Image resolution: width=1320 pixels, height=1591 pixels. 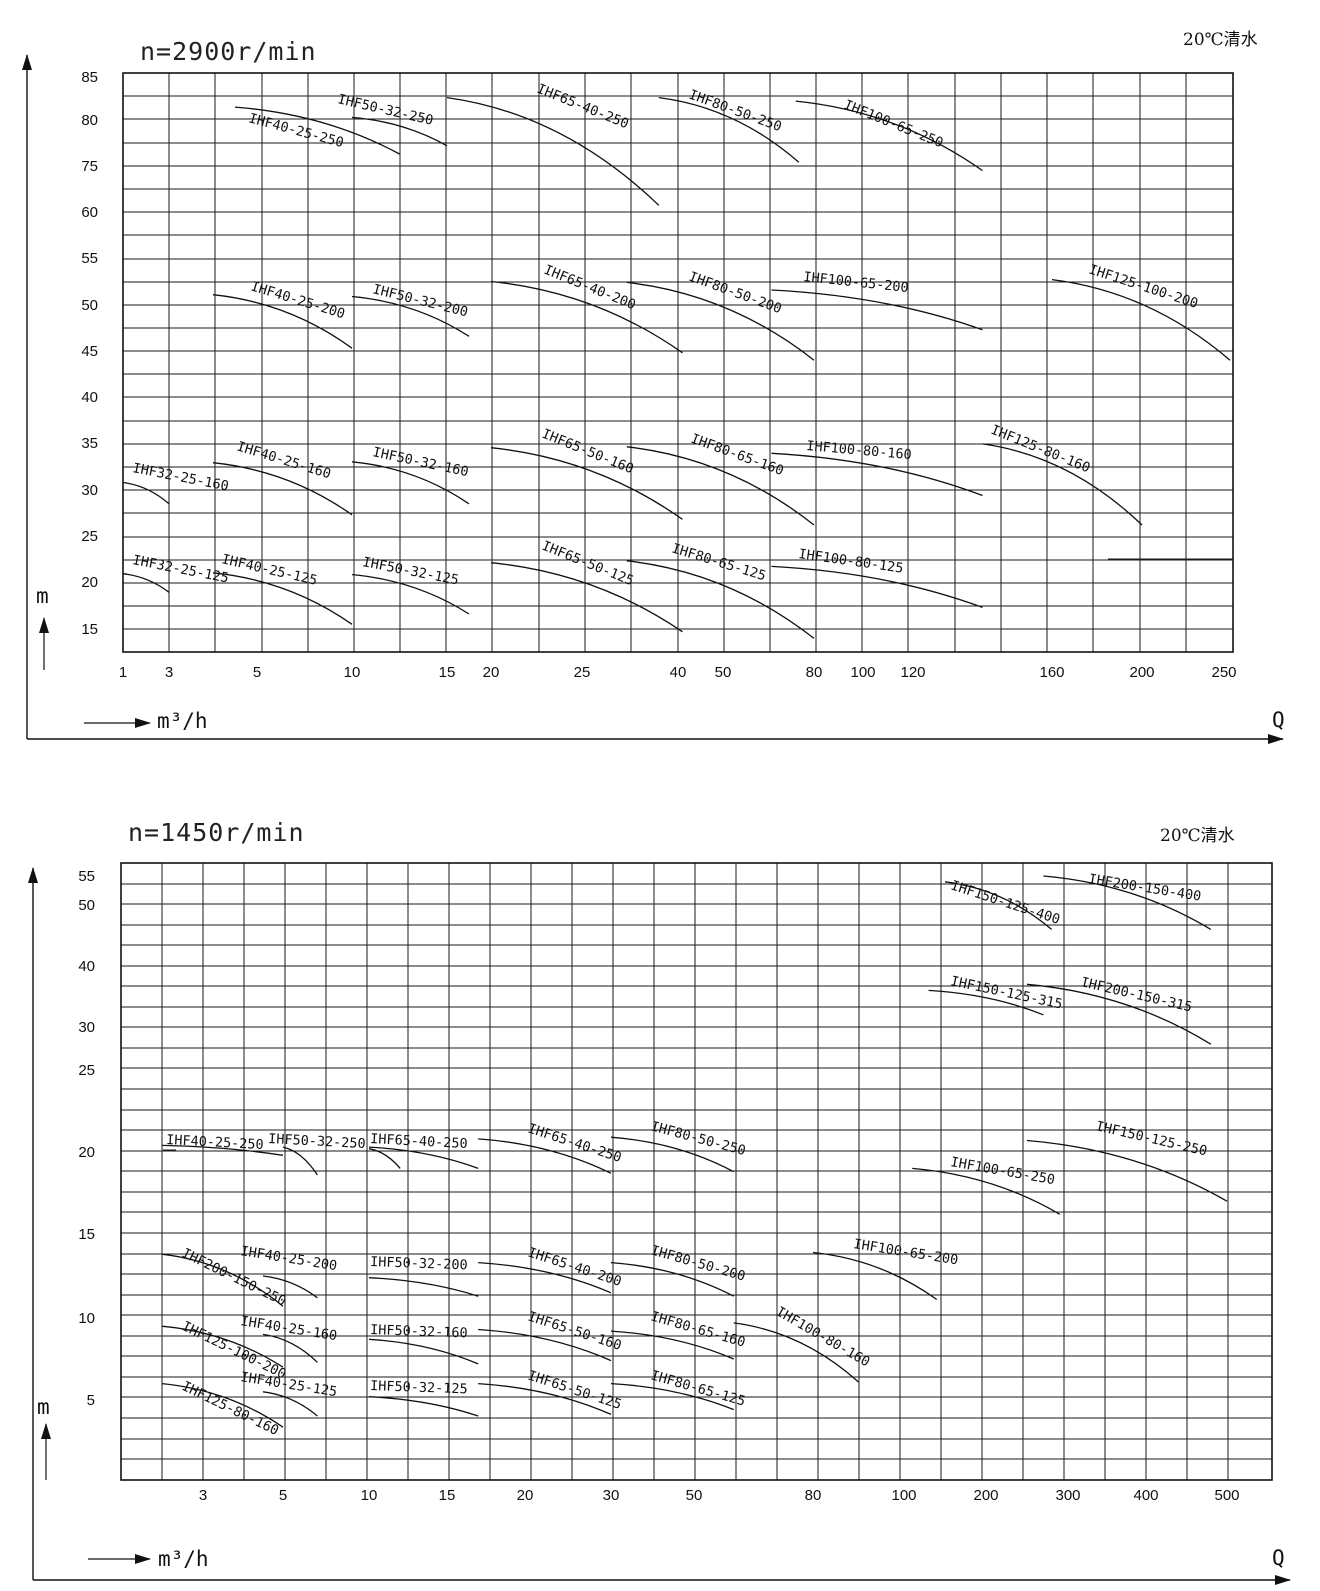 I want to click on curve-label: IHF40-25-200, so click(x=298, y=301).